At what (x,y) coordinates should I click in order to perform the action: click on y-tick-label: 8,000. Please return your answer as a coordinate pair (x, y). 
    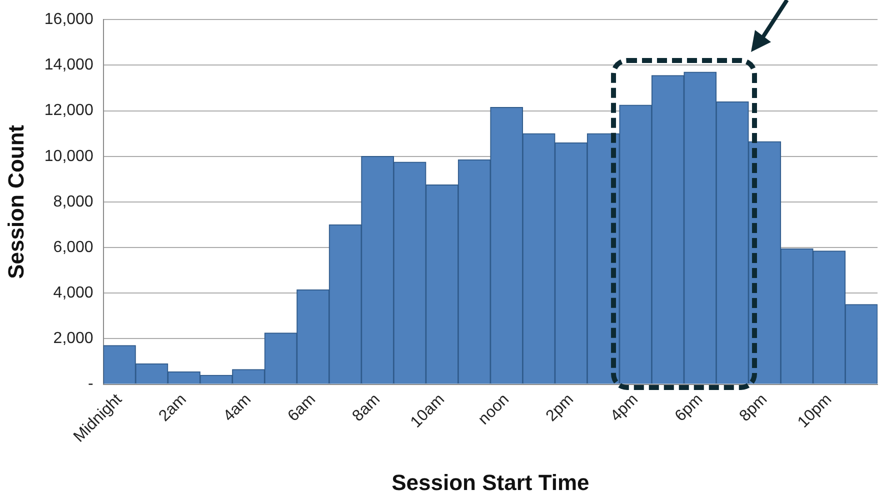
    Looking at the image, I should click on (73, 201).